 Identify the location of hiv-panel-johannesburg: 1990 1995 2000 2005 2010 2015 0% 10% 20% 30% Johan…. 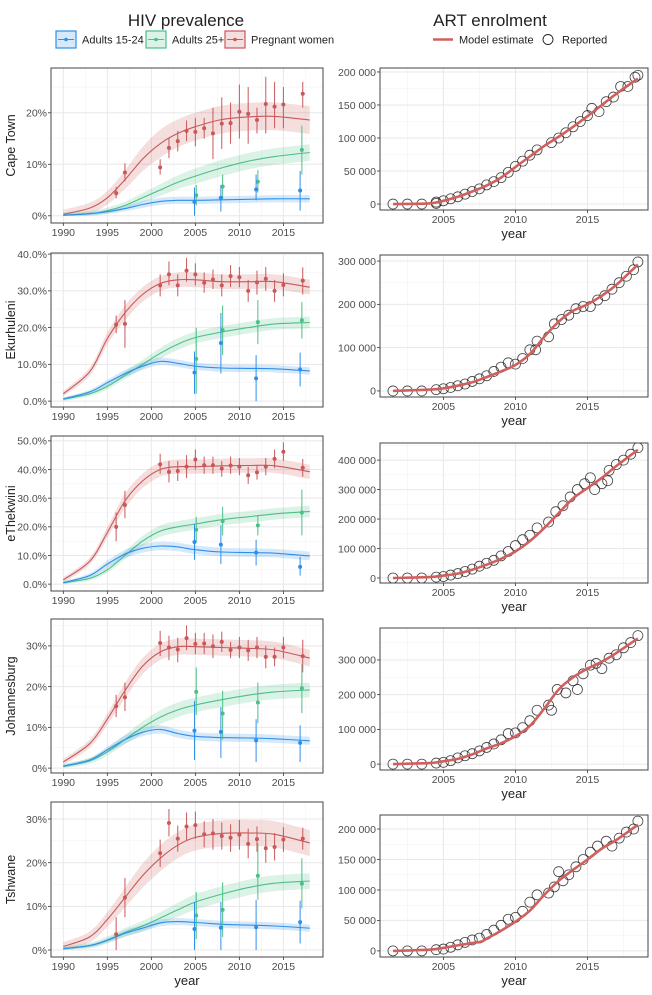
(164, 703).